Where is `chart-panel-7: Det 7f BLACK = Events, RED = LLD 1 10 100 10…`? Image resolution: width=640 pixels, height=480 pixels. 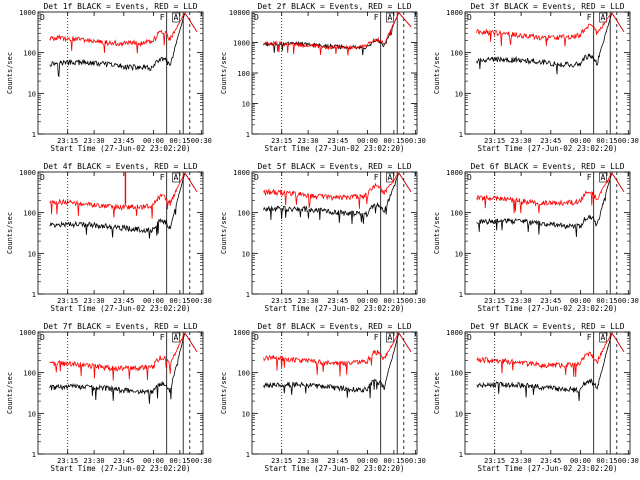 chart-panel-7: Det 7f BLACK = Events, RED = LLD 1 10 100 10… is located at coordinates (109, 397).